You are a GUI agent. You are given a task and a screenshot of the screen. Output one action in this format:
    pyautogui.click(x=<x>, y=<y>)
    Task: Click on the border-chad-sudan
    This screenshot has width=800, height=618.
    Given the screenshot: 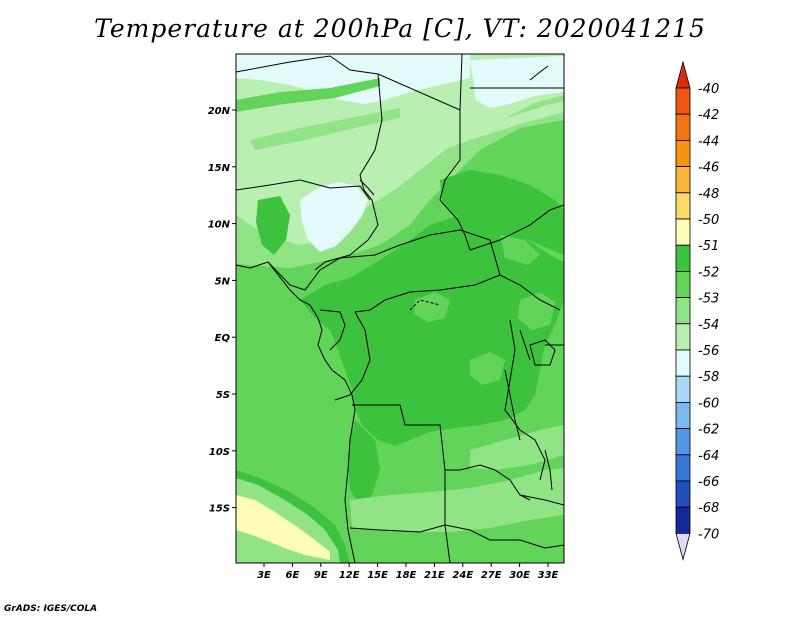 What is the action you would take?
    pyautogui.click(x=455, y=180)
    